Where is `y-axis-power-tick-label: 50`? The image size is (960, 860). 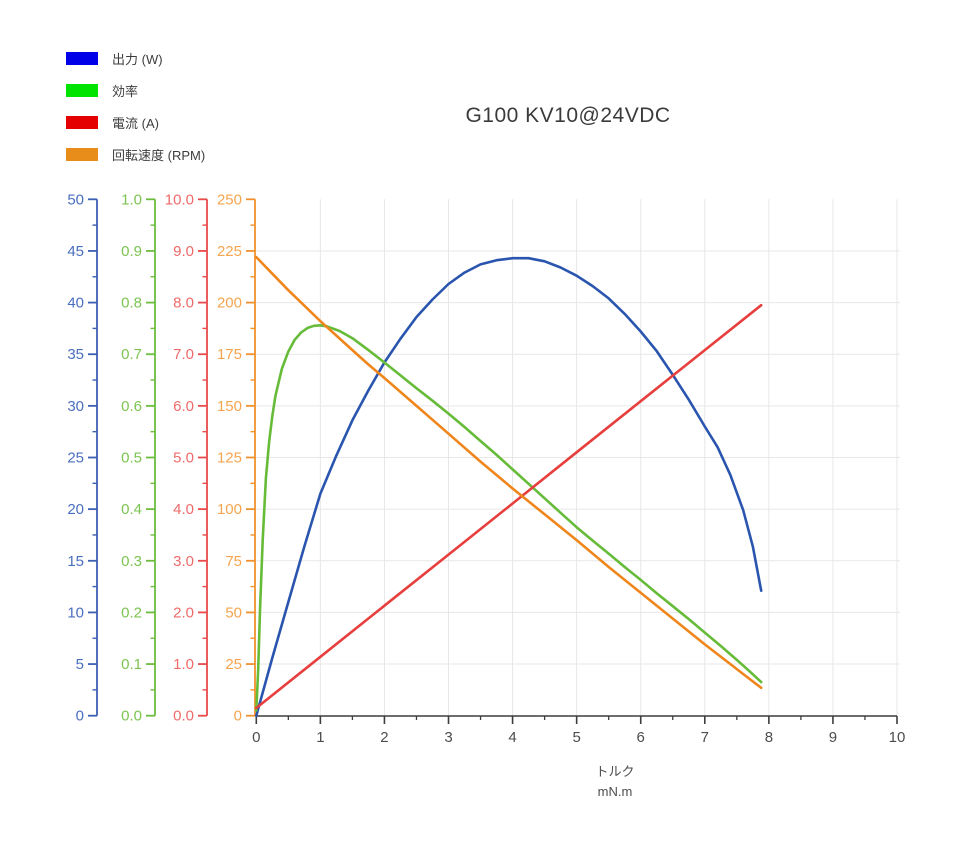
y-axis-power-tick-label: 50 is located at coordinates (75, 199).